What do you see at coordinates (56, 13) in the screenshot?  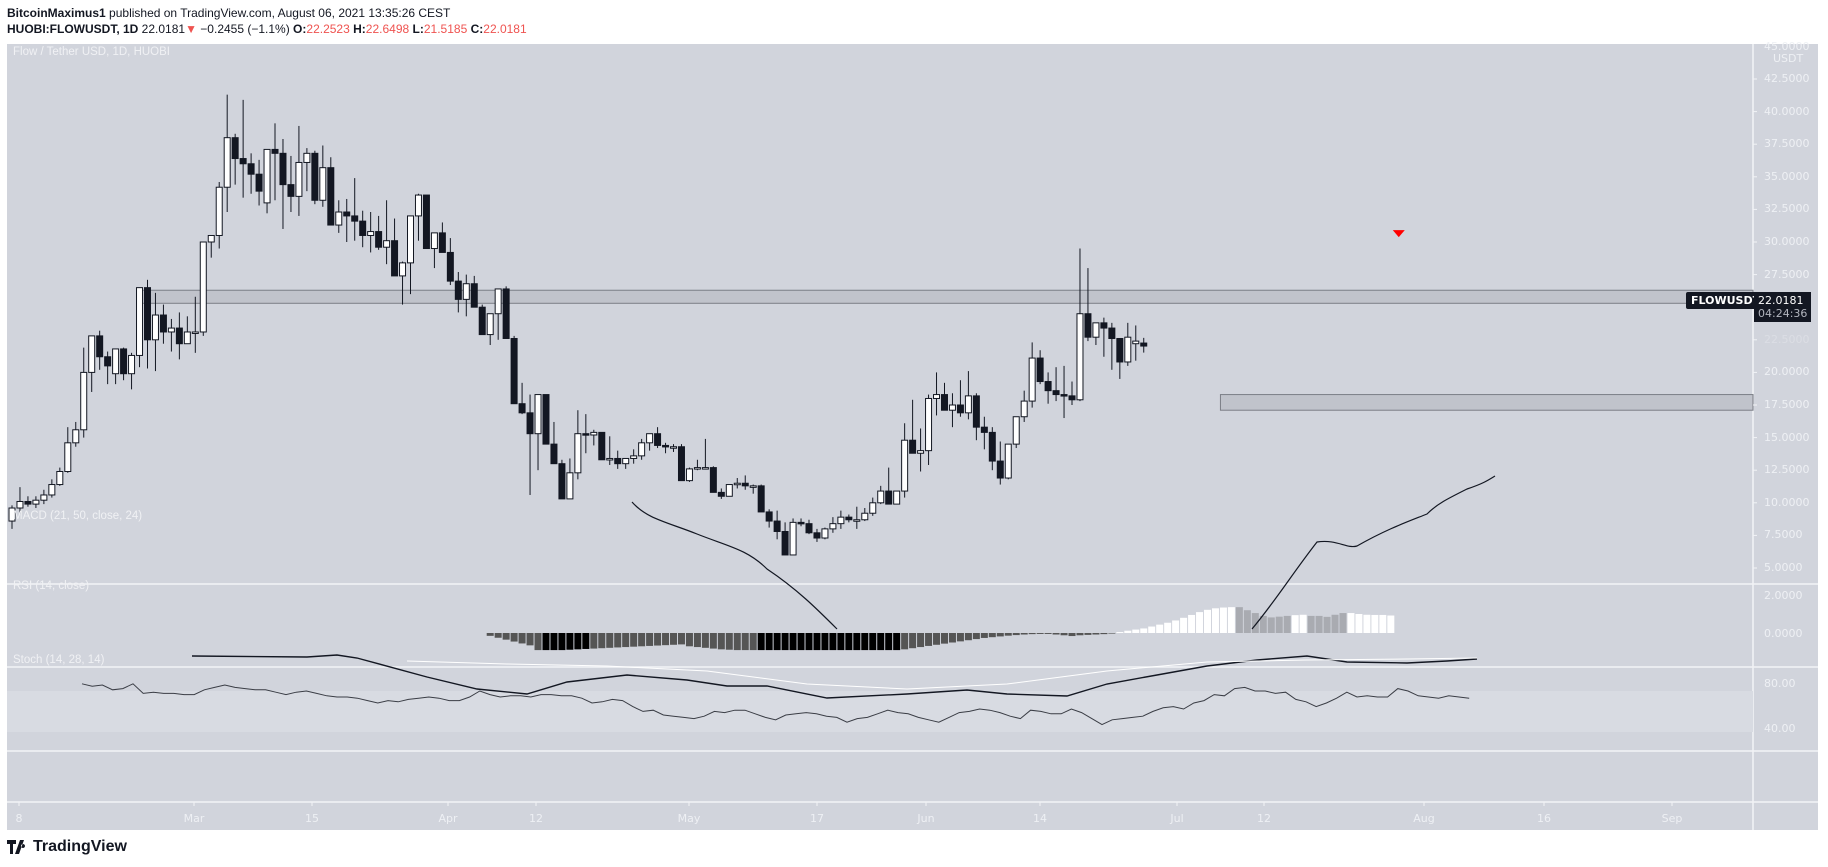 I see `author-name: BitcoinMaximus1` at bounding box center [56, 13].